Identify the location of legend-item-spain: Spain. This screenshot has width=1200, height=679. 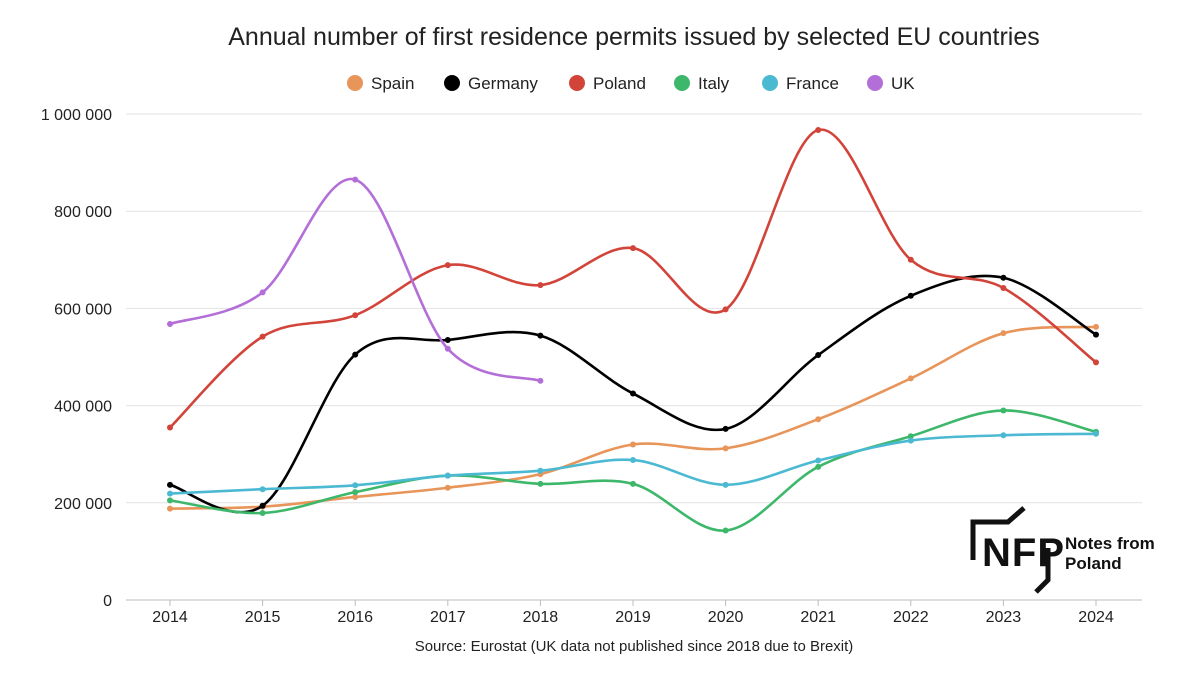
(380, 83).